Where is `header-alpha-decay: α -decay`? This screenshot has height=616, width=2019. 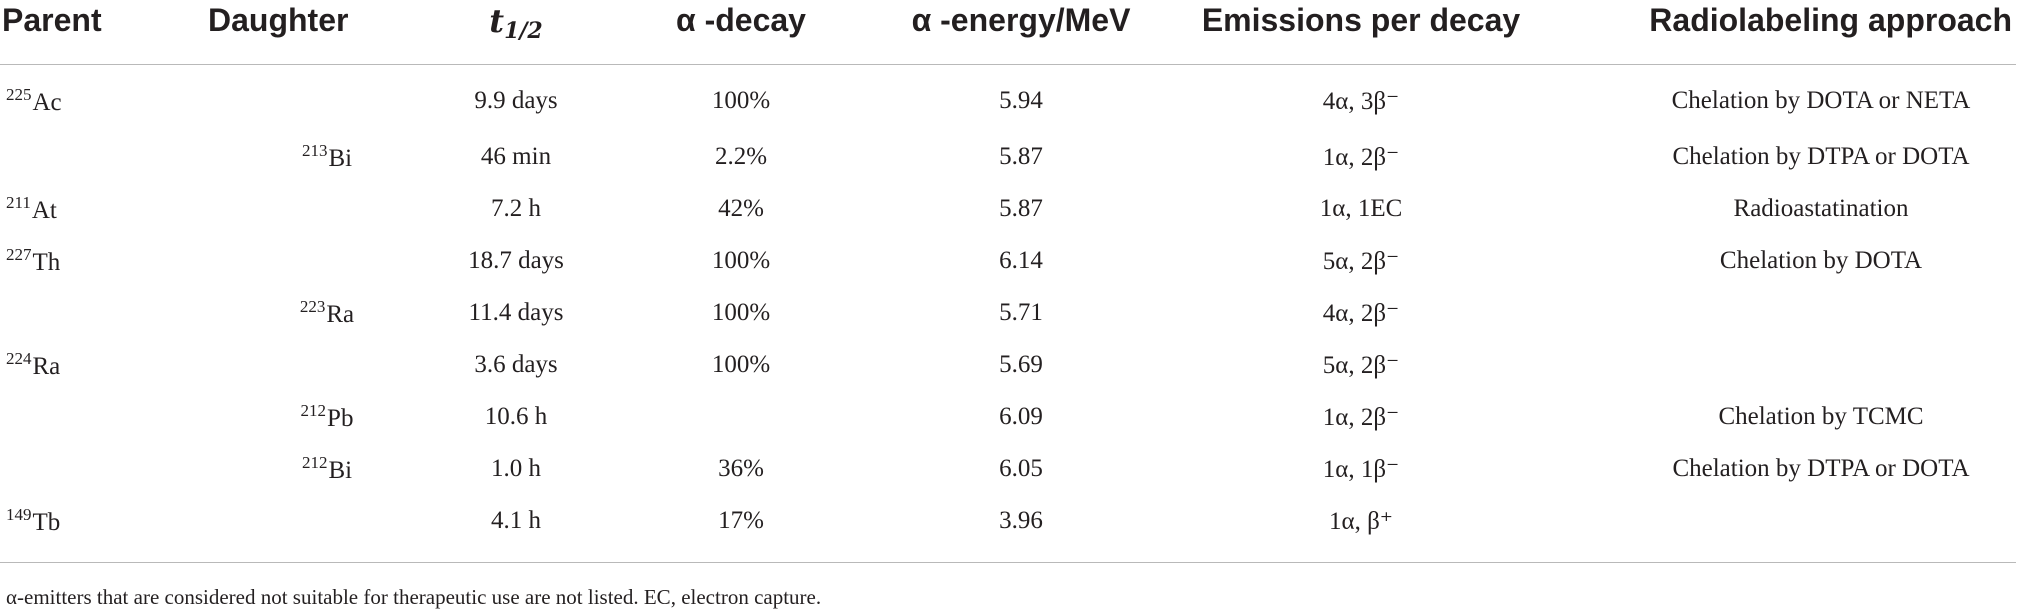
header-alpha-decay: α -decay is located at coordinates (741, 32).